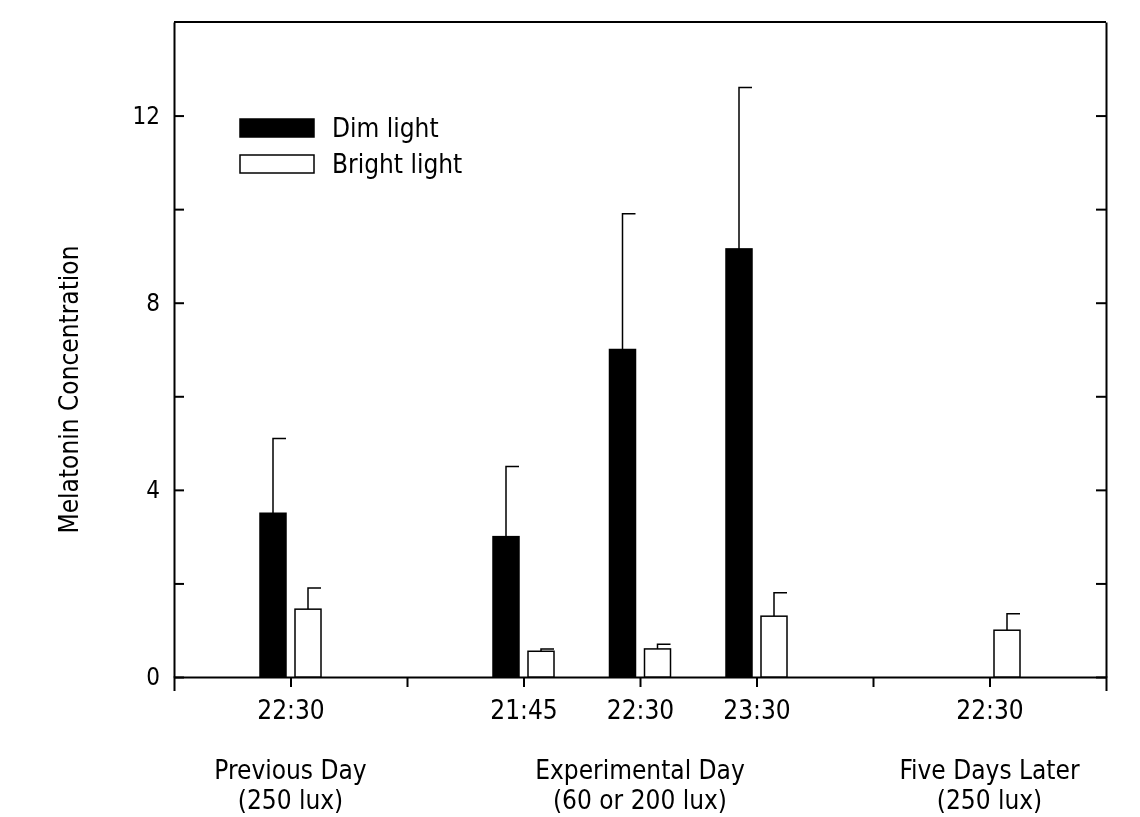 Image resolution: width=1140 pixels, height=817 pixels. Describe the element at coordinates (757, 710) in the screenshot. I see `x-tick-label: 23:30` at that location.